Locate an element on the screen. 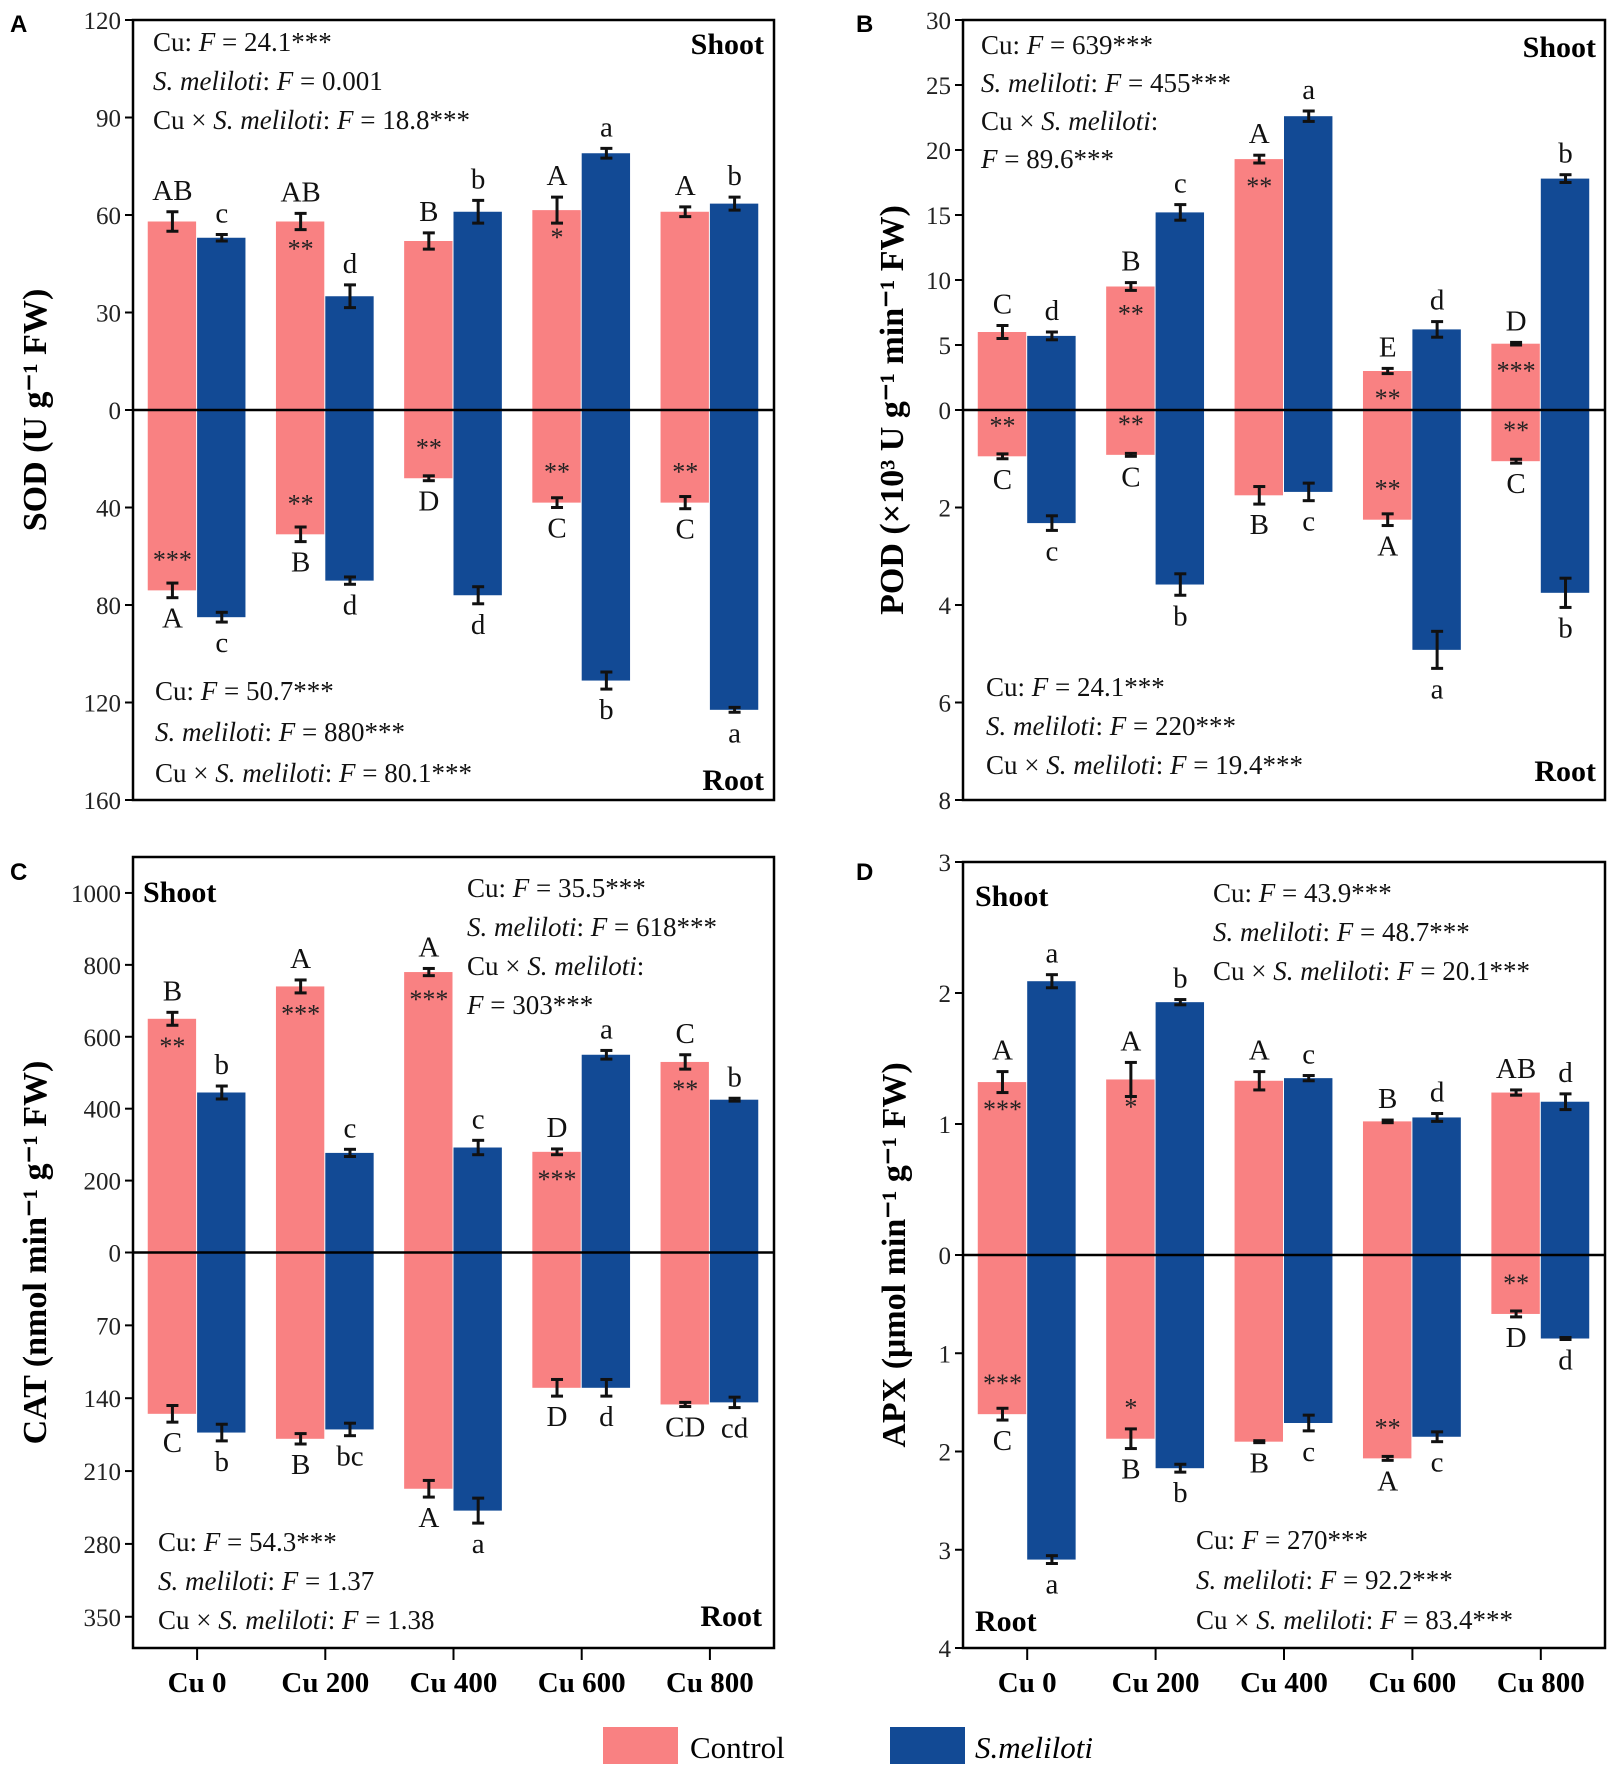 The image size is (1611, 1772). x-tick-label: Cu 0 is located at coordinates (1027, 1683).